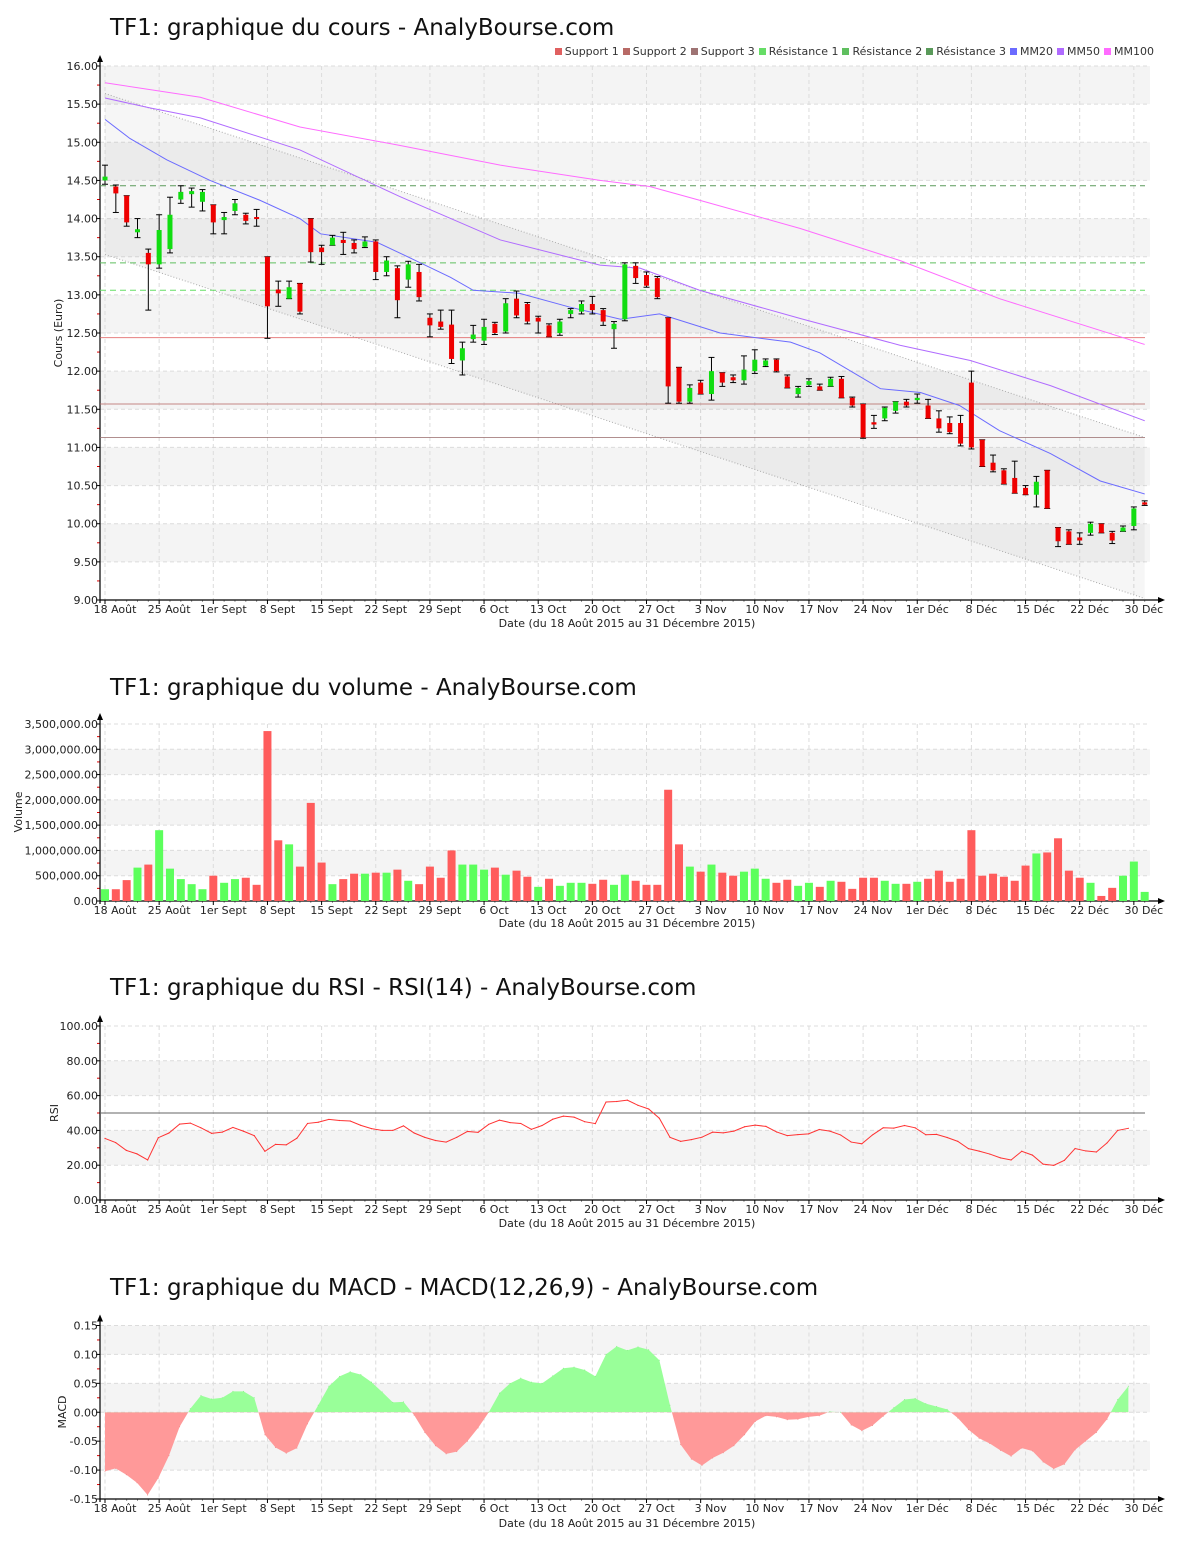 The image size is (1200, 1550). What do you see at coordinates (548, 1209) in the screenshot?
I see `x-tick-label: 13 Oct` at bounding box center [548, 1209].